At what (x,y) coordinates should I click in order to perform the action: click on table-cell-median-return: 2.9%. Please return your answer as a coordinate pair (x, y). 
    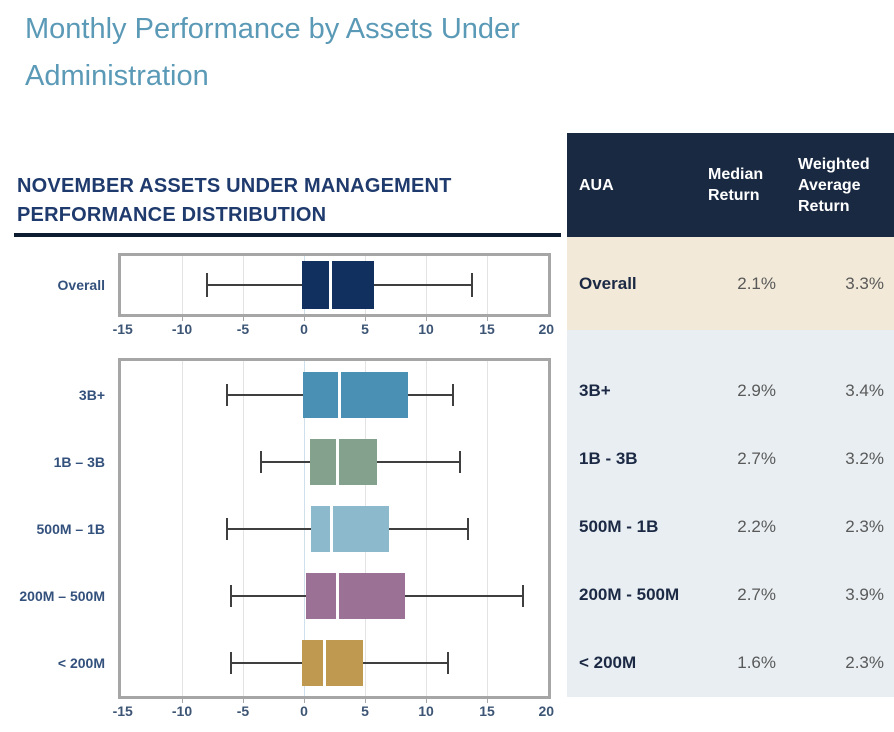
    Looking at the image, I should click on (756, 390).